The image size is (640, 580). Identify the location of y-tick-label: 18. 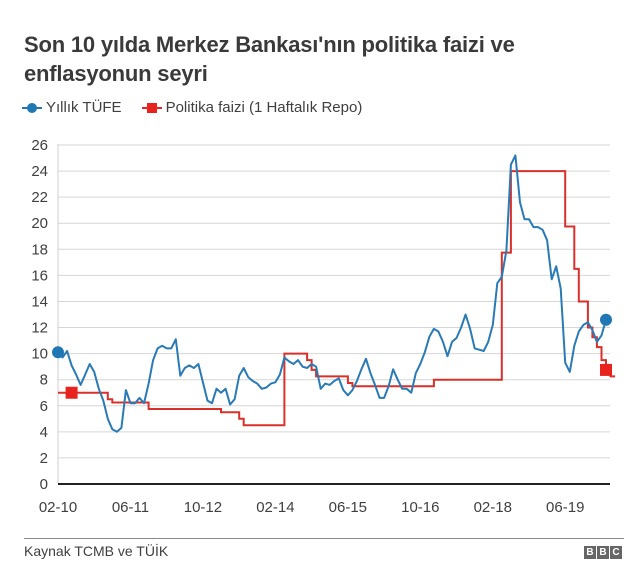
(39, 249).